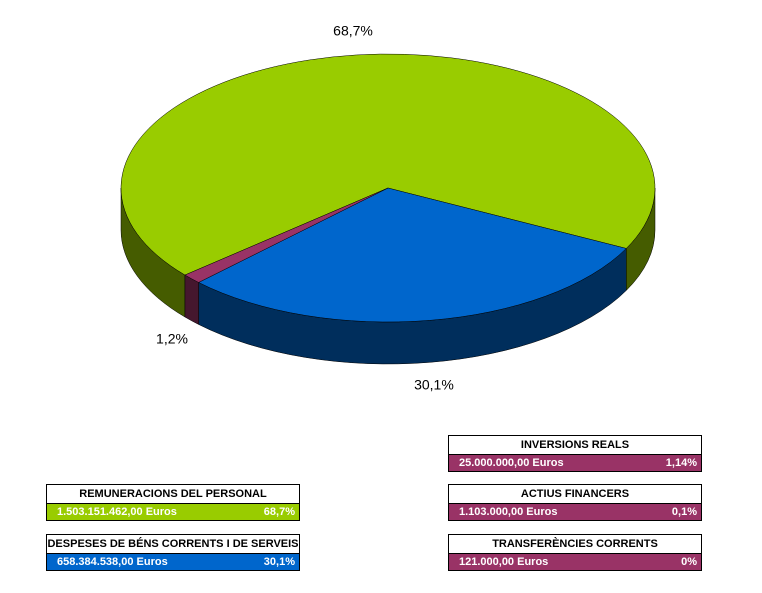 The height and width of the screenshot is (593, 762). I want to click on legend-box: ACTIUS FINANCERS 1.103.000,00 Euros 0,1%, so click(575, 502).